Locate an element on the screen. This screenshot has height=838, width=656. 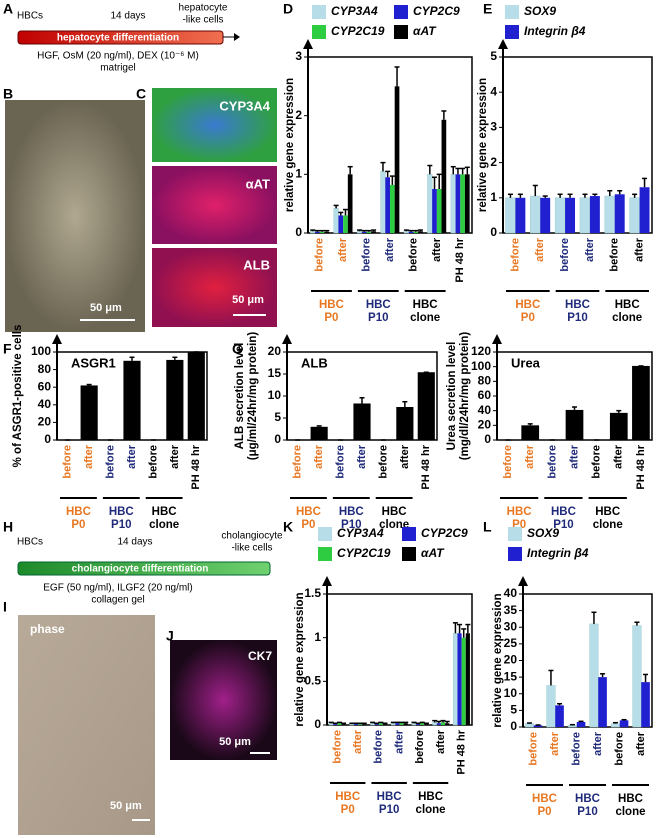
image-label: CK7 is located at coordinates (260, 656).